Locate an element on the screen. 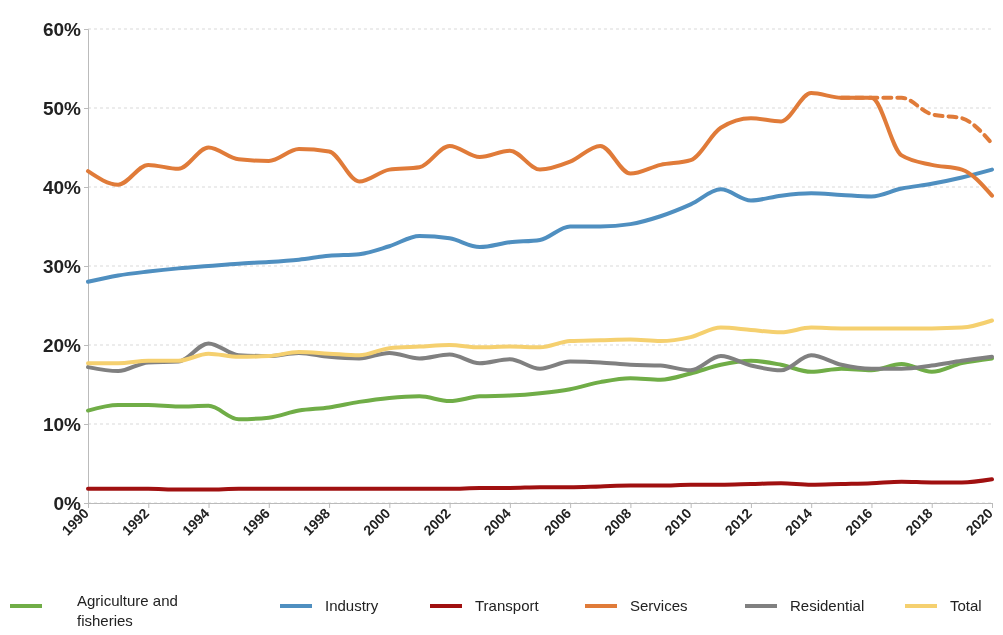  legend-label: Transport is located at coordinates (507, 605).